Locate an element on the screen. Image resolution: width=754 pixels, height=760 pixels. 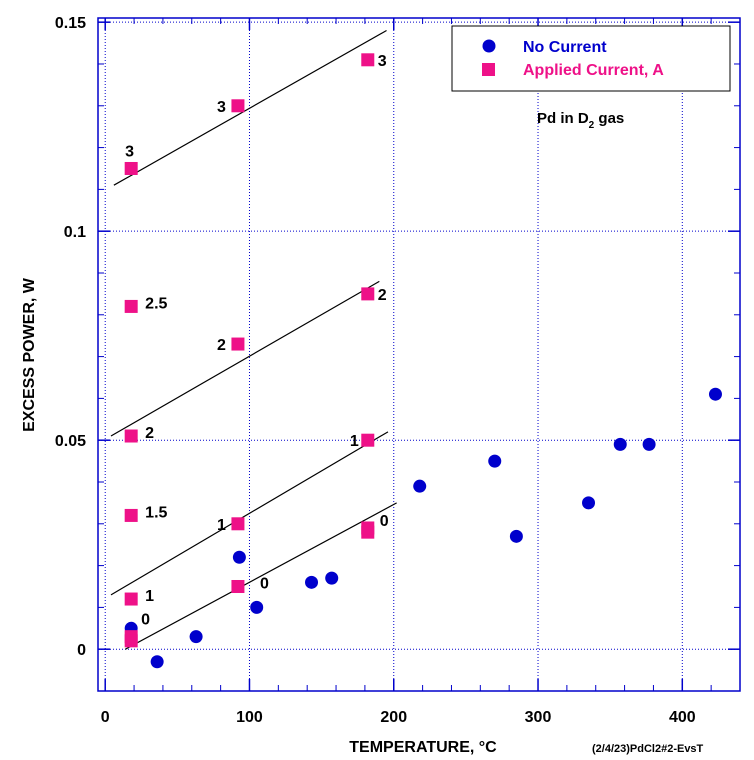
legend-label-no-current: No Current is located at coordinates (565, 47).